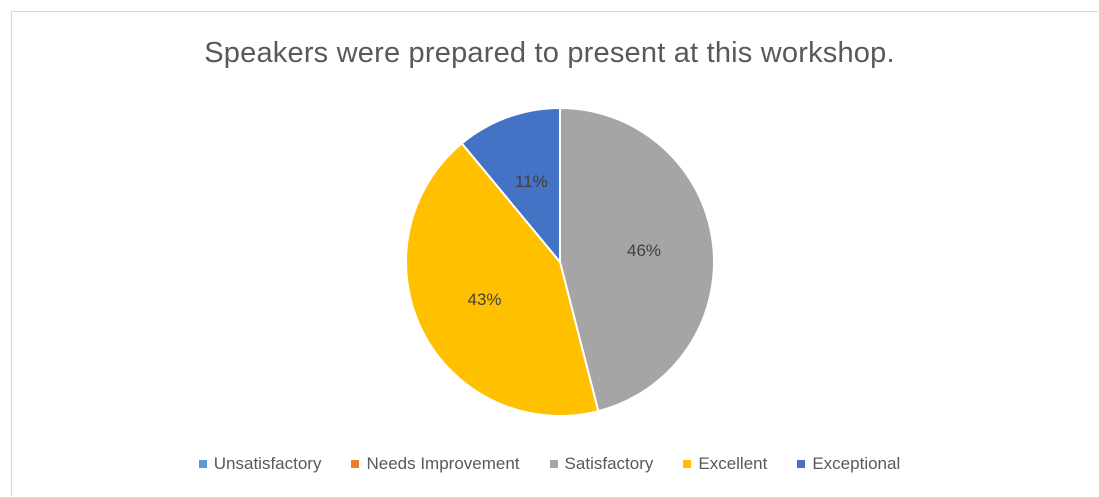 Image resolution: width=1099 pixels, height=497 pixels. I want to click on legend-item-unsatisfactory: Unsatisfactory, so click(260, 464).